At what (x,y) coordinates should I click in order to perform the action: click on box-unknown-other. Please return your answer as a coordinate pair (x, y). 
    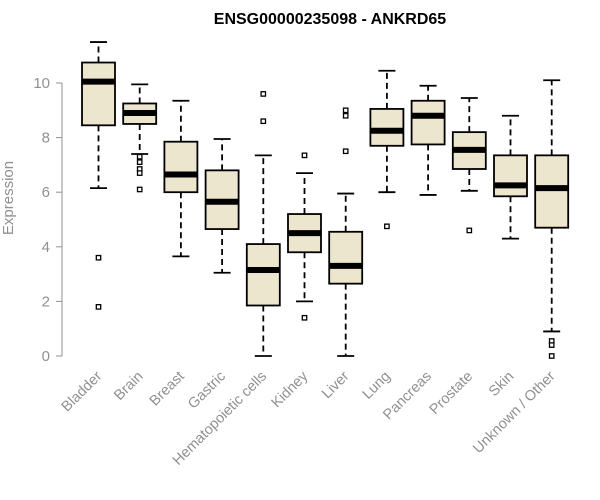
    Looking at the image, I should click on (552, 219).